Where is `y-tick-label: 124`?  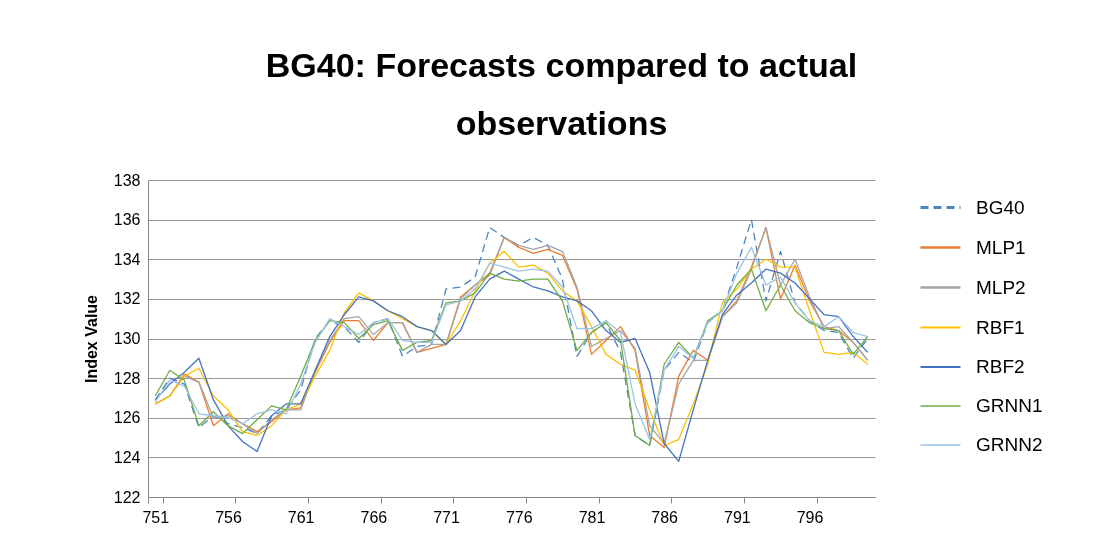
y-tick-label: 124 is located at coordinates (127, 457).